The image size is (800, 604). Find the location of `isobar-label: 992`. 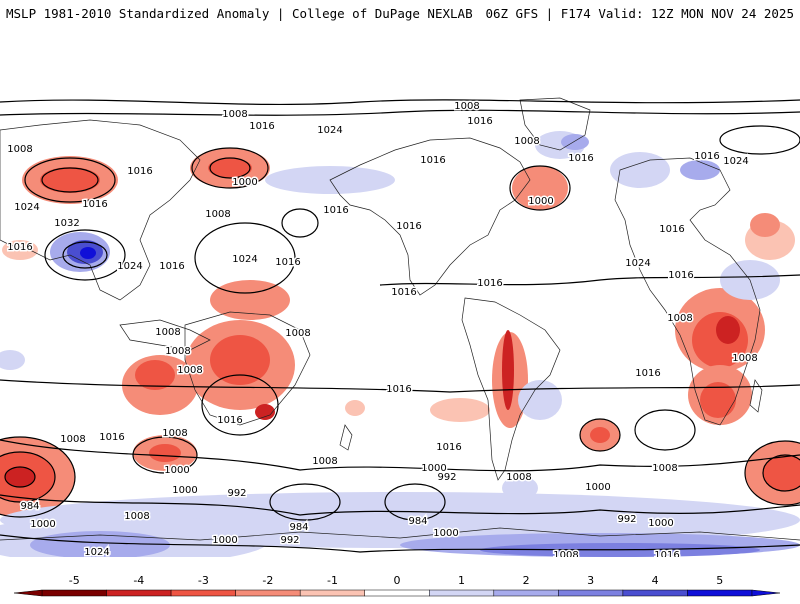

isobar-label: 992 is located at coordinates (446, 477).